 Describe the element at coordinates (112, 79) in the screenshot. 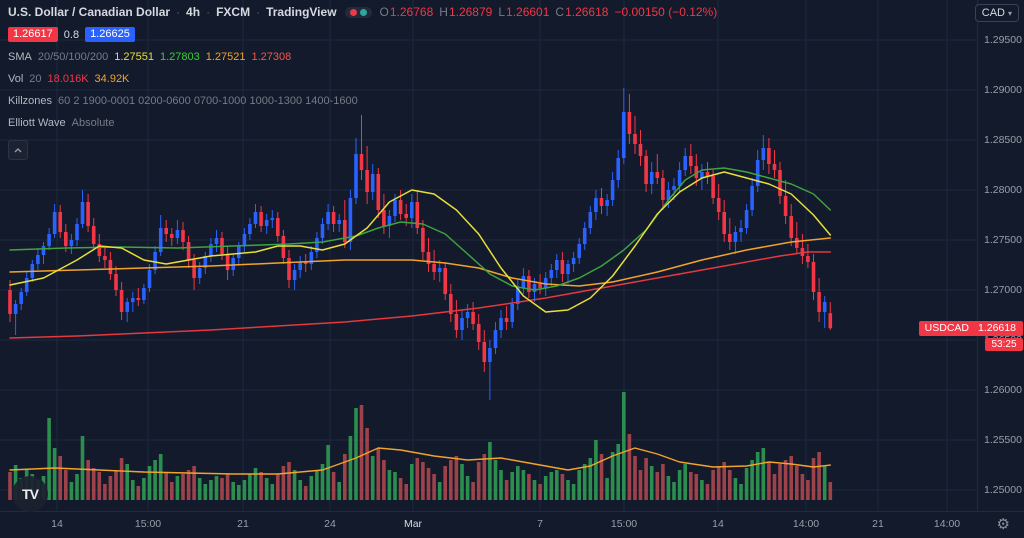

I see `volume-ma-value: 34.92K` at that location.